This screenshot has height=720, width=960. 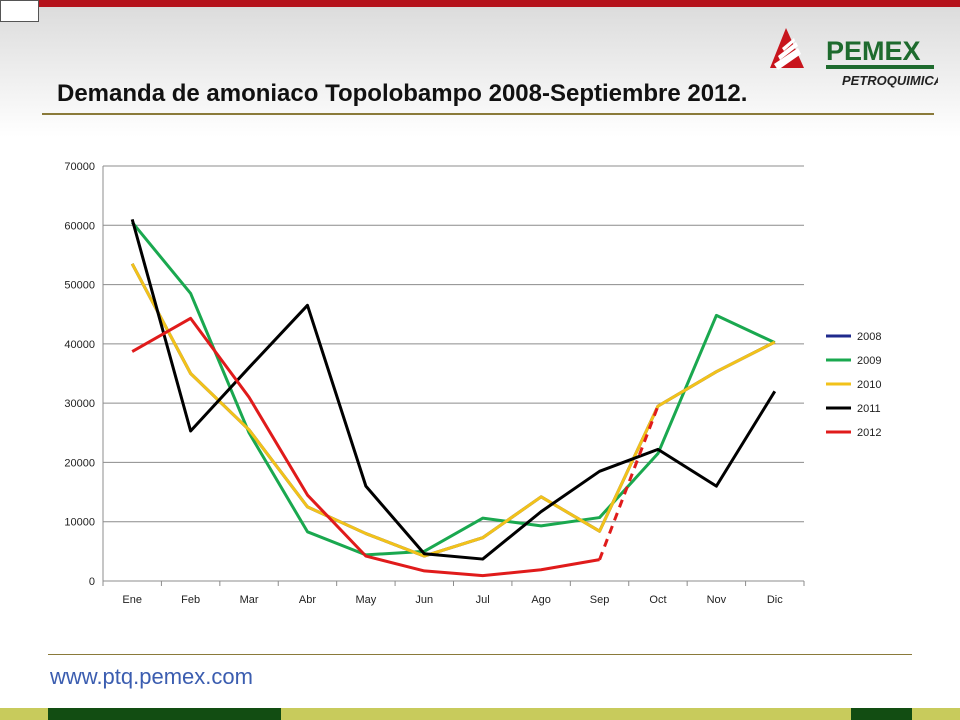 What do you see at coordinates (657, 600) in the screenshot?
I see `x-tick-label: Oct` at bounding box center [657, 600].